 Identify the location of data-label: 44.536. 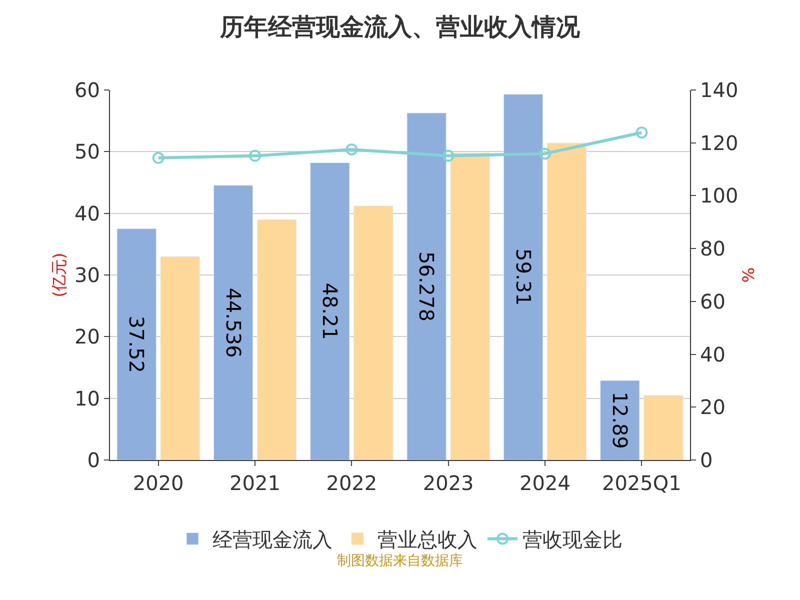
(233, 323).